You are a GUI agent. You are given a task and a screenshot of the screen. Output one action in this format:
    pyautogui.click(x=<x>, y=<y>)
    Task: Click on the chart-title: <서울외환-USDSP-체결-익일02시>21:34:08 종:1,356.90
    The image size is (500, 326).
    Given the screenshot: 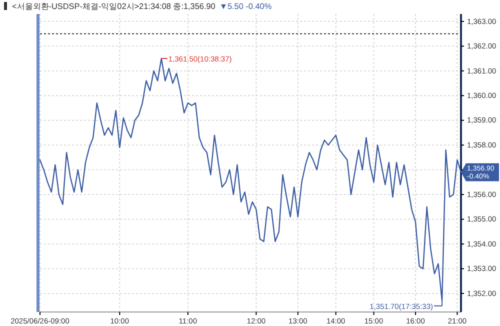 What is the action you would take?
    pyautogui.click(x=114, y=6)
    